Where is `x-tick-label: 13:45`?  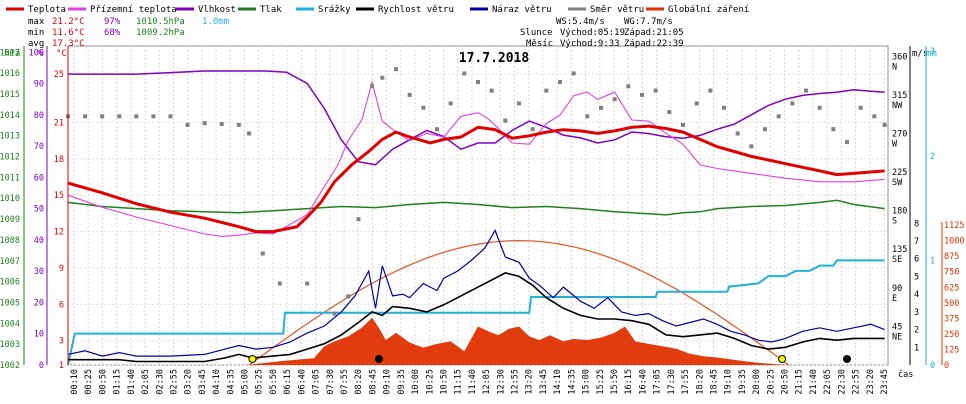
x-tick-label: 13:45 is located at coordinates (544, 382).